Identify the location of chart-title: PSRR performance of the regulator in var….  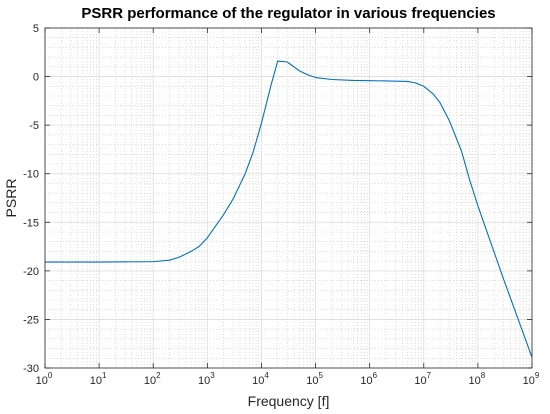
(288, 13).